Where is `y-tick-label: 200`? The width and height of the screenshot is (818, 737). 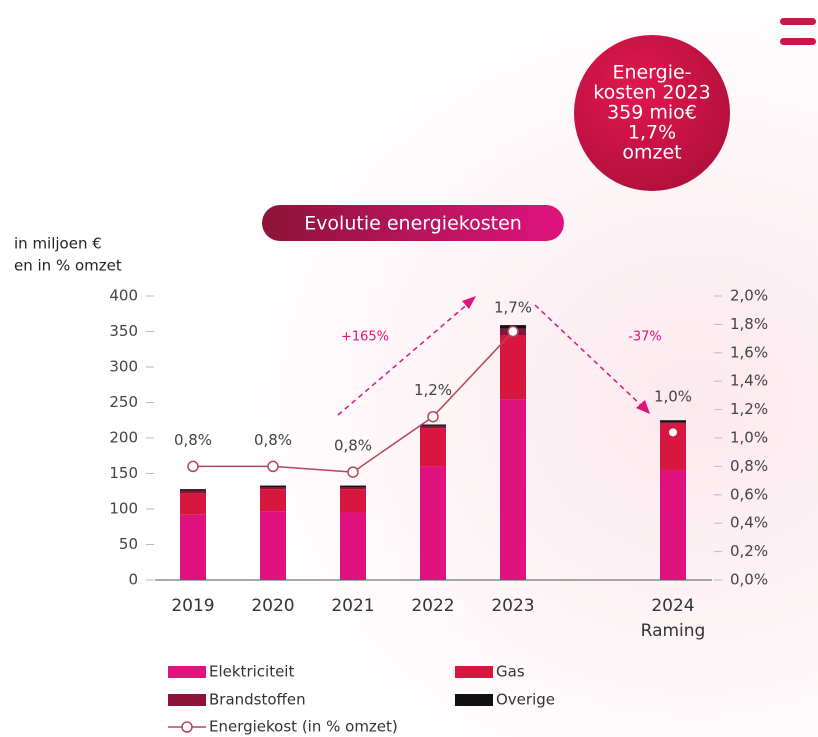
y-tick-label: 200 is located at coordinates (123, 438).